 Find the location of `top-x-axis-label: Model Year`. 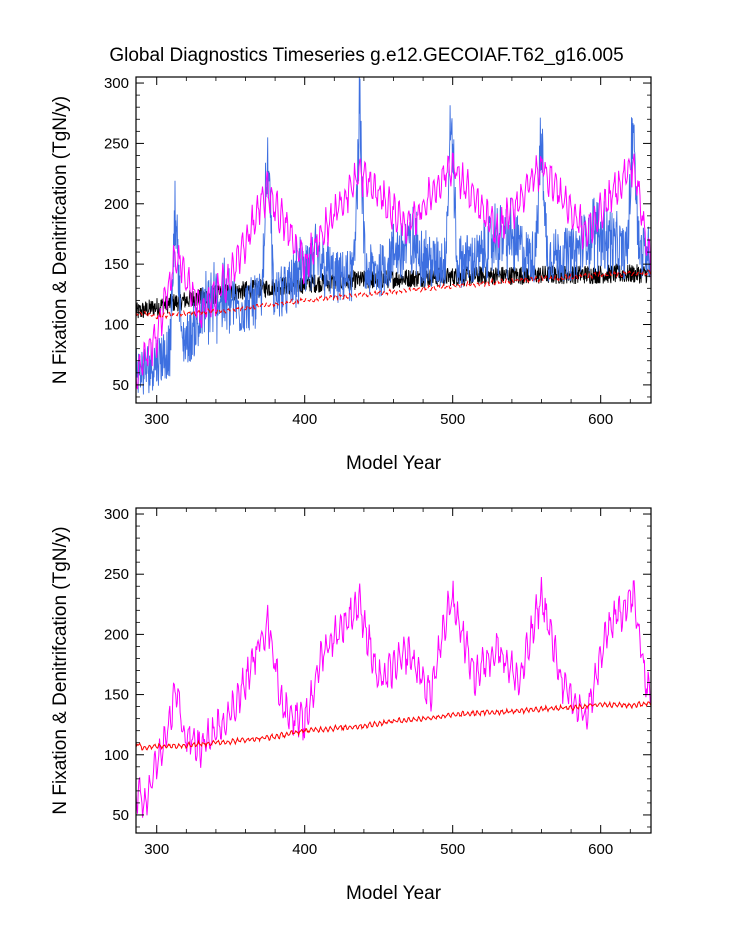

top-x-axis-label: Model Year is located at coordinates (394, 463).